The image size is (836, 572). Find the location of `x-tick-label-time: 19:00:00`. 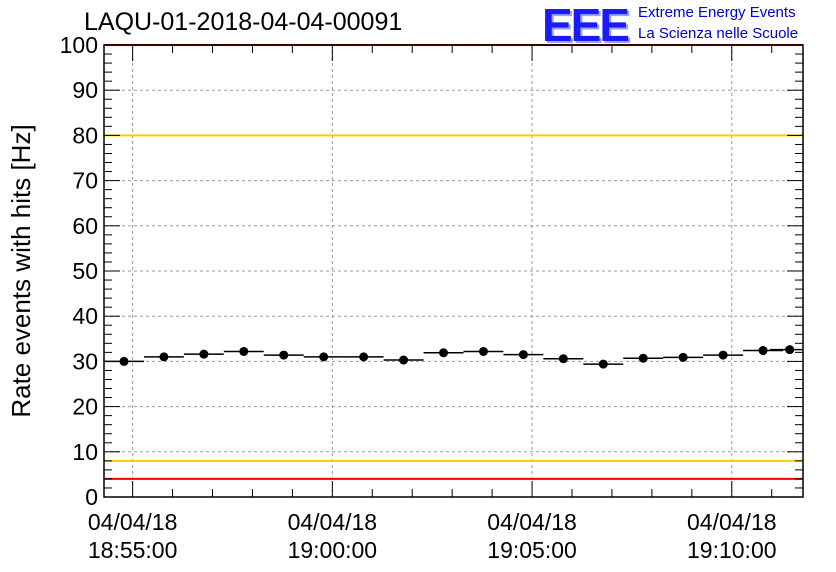

x-tick-label-time: 19:00:00 is located at coordinates (333, 550).